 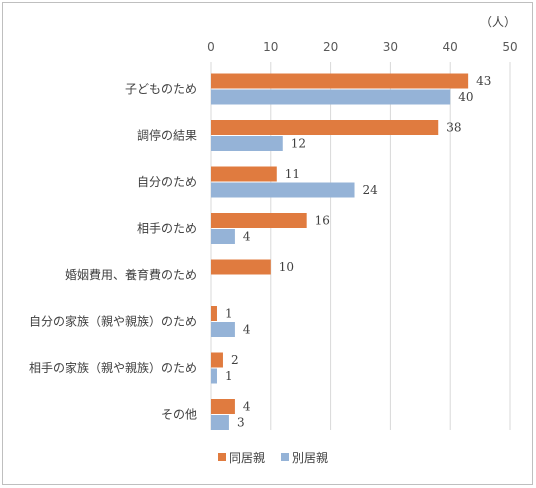 I want to click on x-tick-label: 0, so click(x=211, y=47).